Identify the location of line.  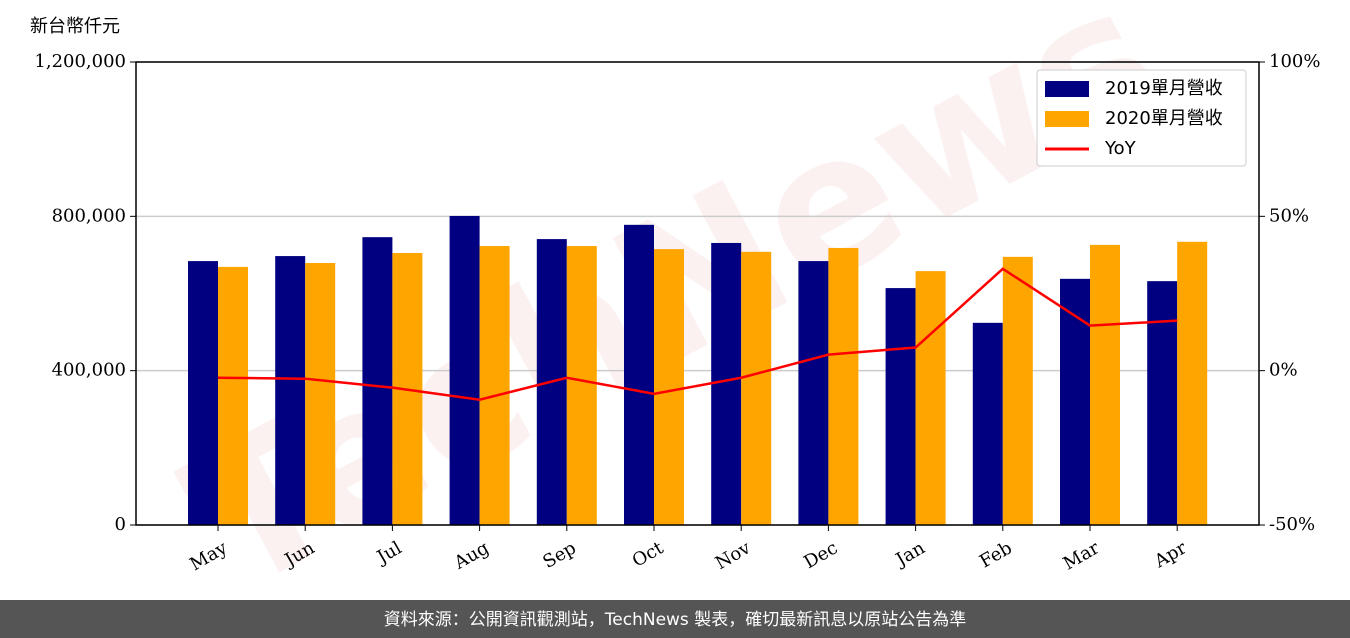
(697, 334).